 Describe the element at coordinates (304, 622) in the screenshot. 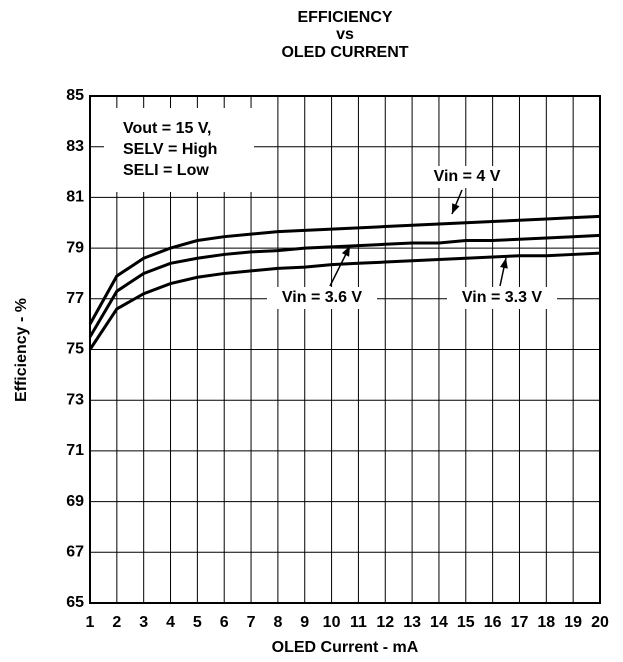

I see `x-tick-label: 9` at that location.